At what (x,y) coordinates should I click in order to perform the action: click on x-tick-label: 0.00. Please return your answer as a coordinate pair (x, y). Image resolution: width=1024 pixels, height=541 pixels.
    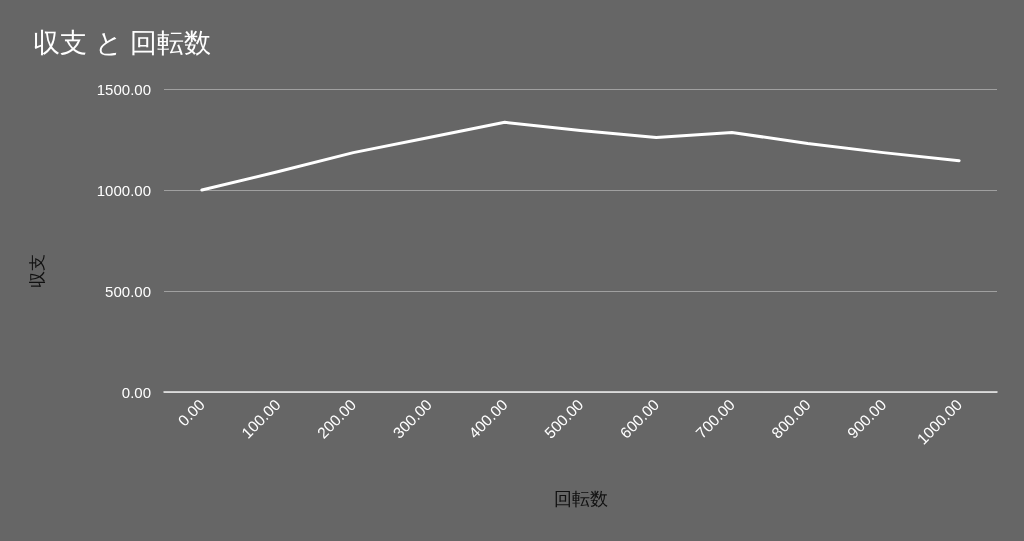
    Looking at the image, I should click on (191, 412).